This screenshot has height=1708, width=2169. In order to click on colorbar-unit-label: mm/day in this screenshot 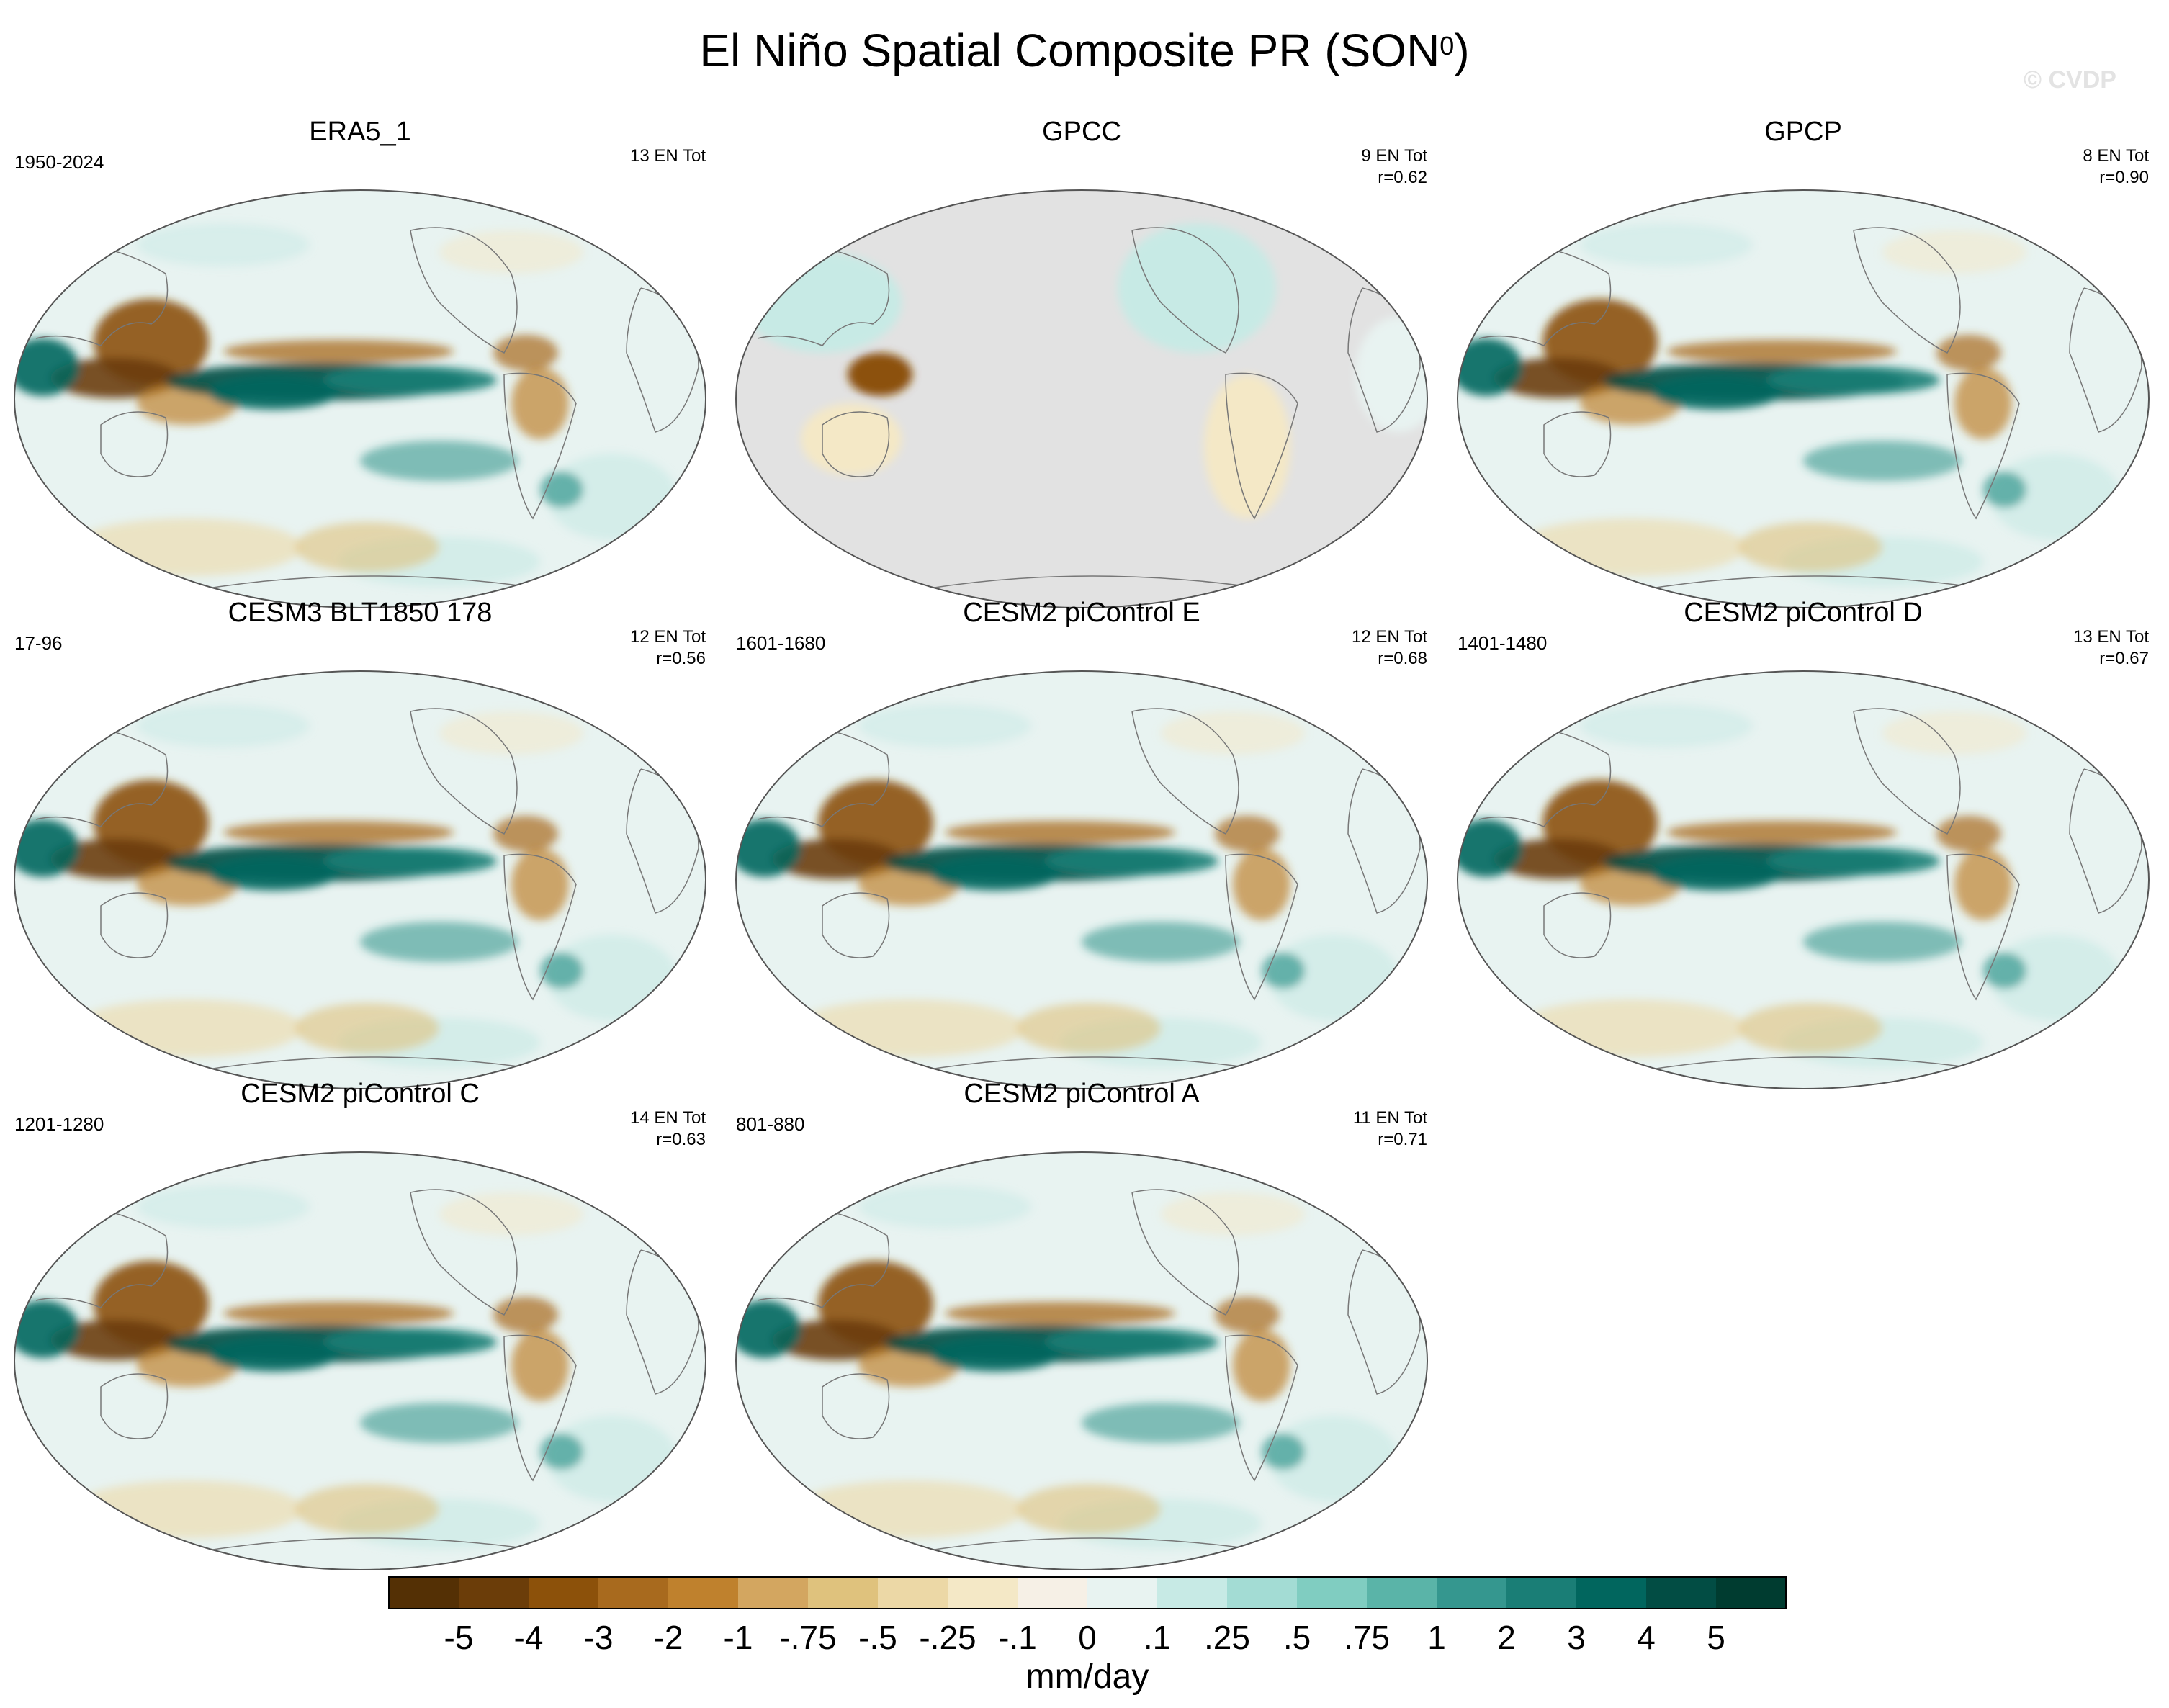, I will do `click(1087, 1677)`.